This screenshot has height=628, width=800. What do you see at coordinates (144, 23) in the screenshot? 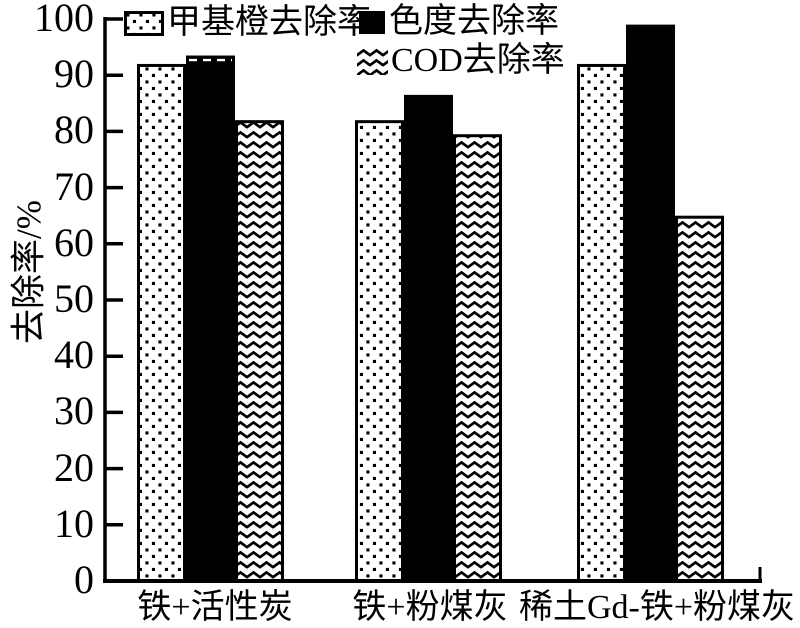
I see `dotted-swatch-icon` at bounding box center [144, 23].